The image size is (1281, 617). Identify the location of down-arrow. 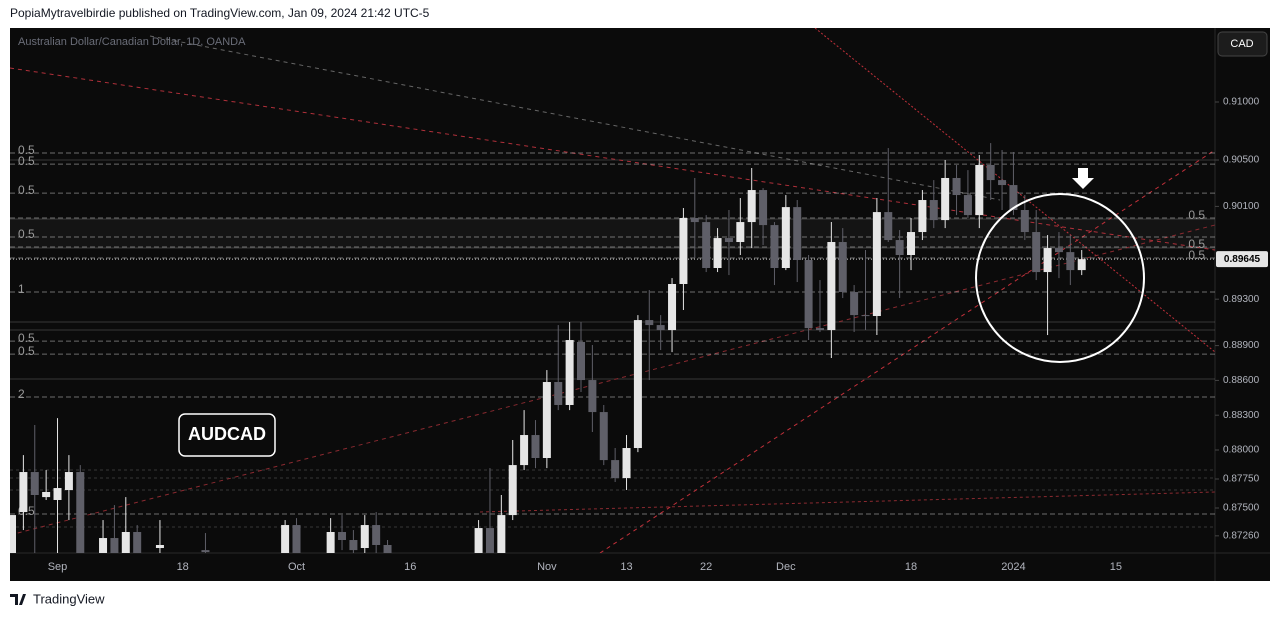
(1083, 178).